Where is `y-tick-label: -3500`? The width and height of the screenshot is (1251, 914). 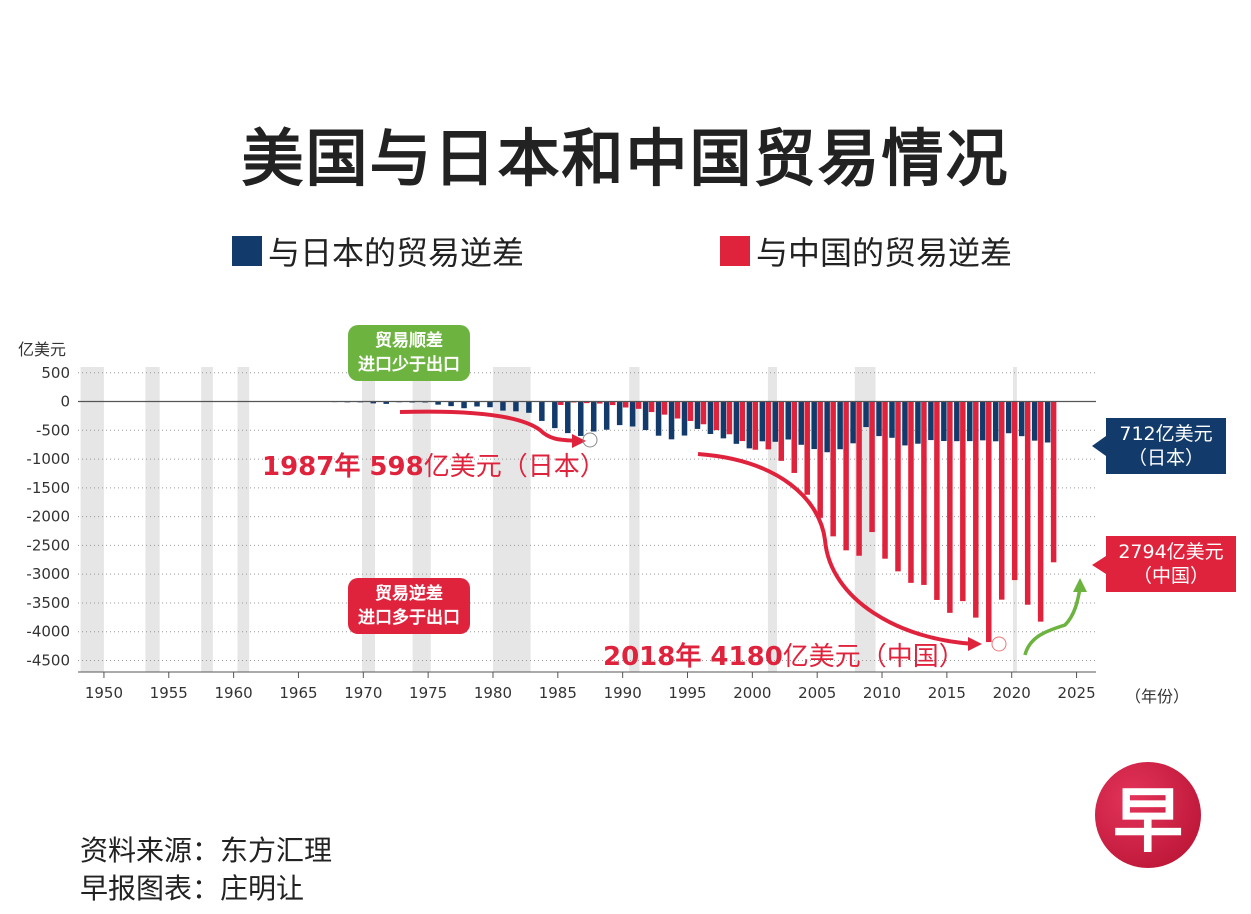 y-tick-label: -3500 is located at coordinates (48, 603).